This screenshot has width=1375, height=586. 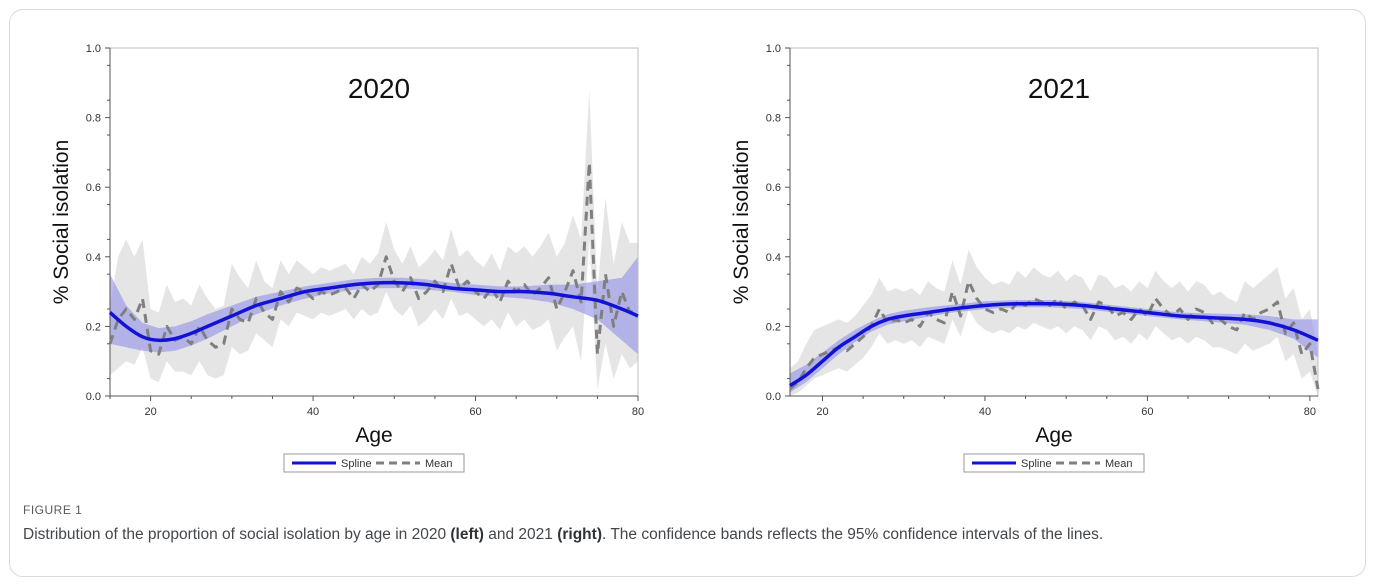 What do you see at coordinates (53, 510) in the screenshot?
I see `figure-label: FIGURE 1` at bounding box center [53, 510].